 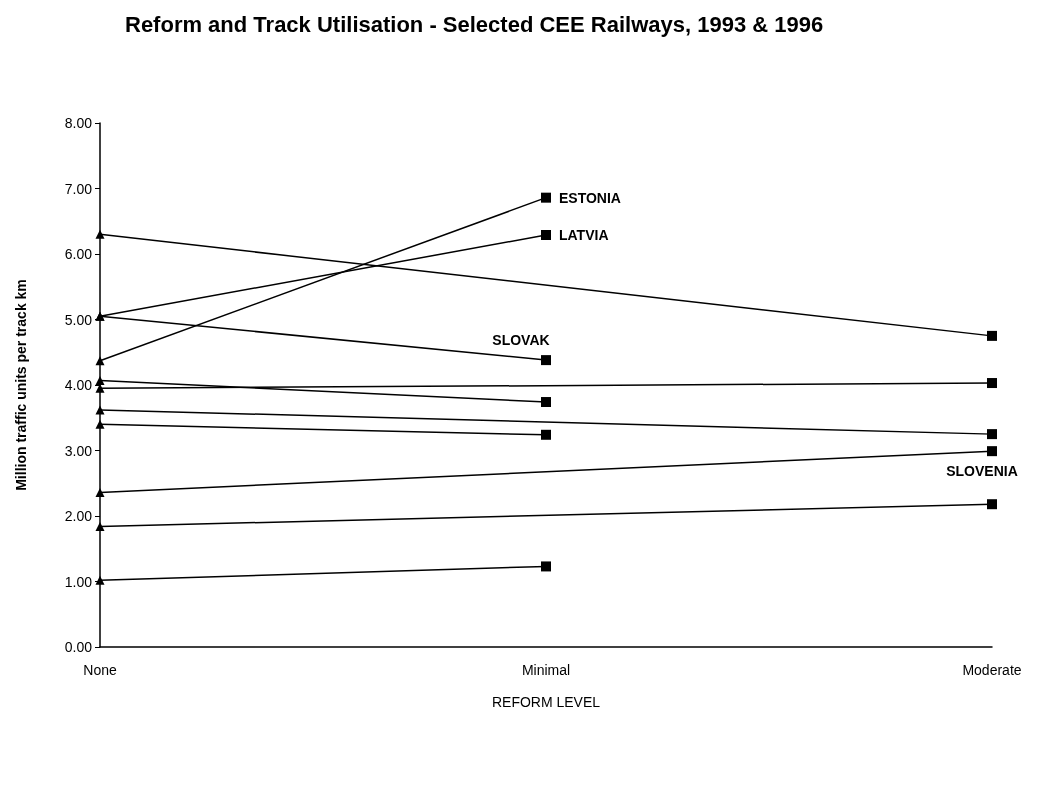 What do you see at coordinates (992, 670) in the screenshot?
I see `x-tick-label: Moderate` at bounding box center [992, 670].